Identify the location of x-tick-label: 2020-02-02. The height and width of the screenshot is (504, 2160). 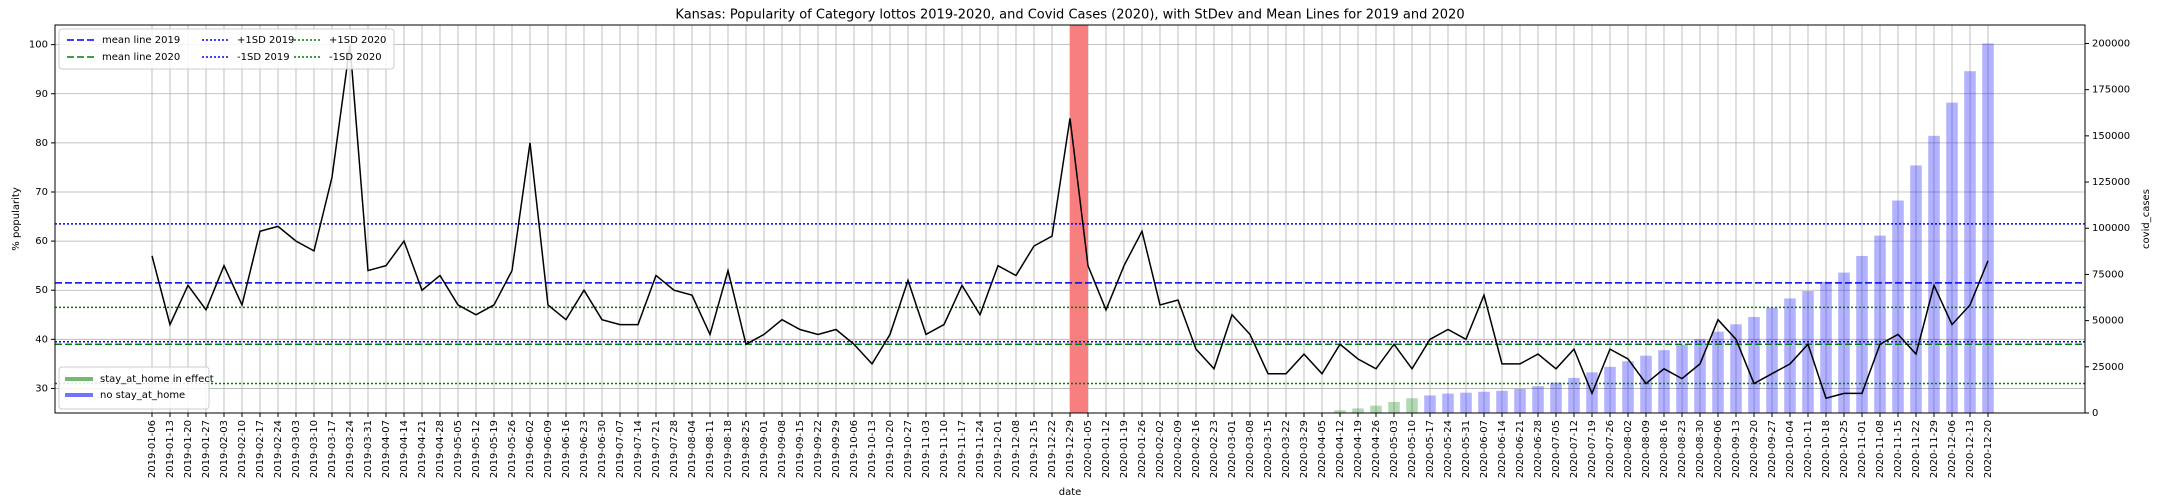
(1160, 449).